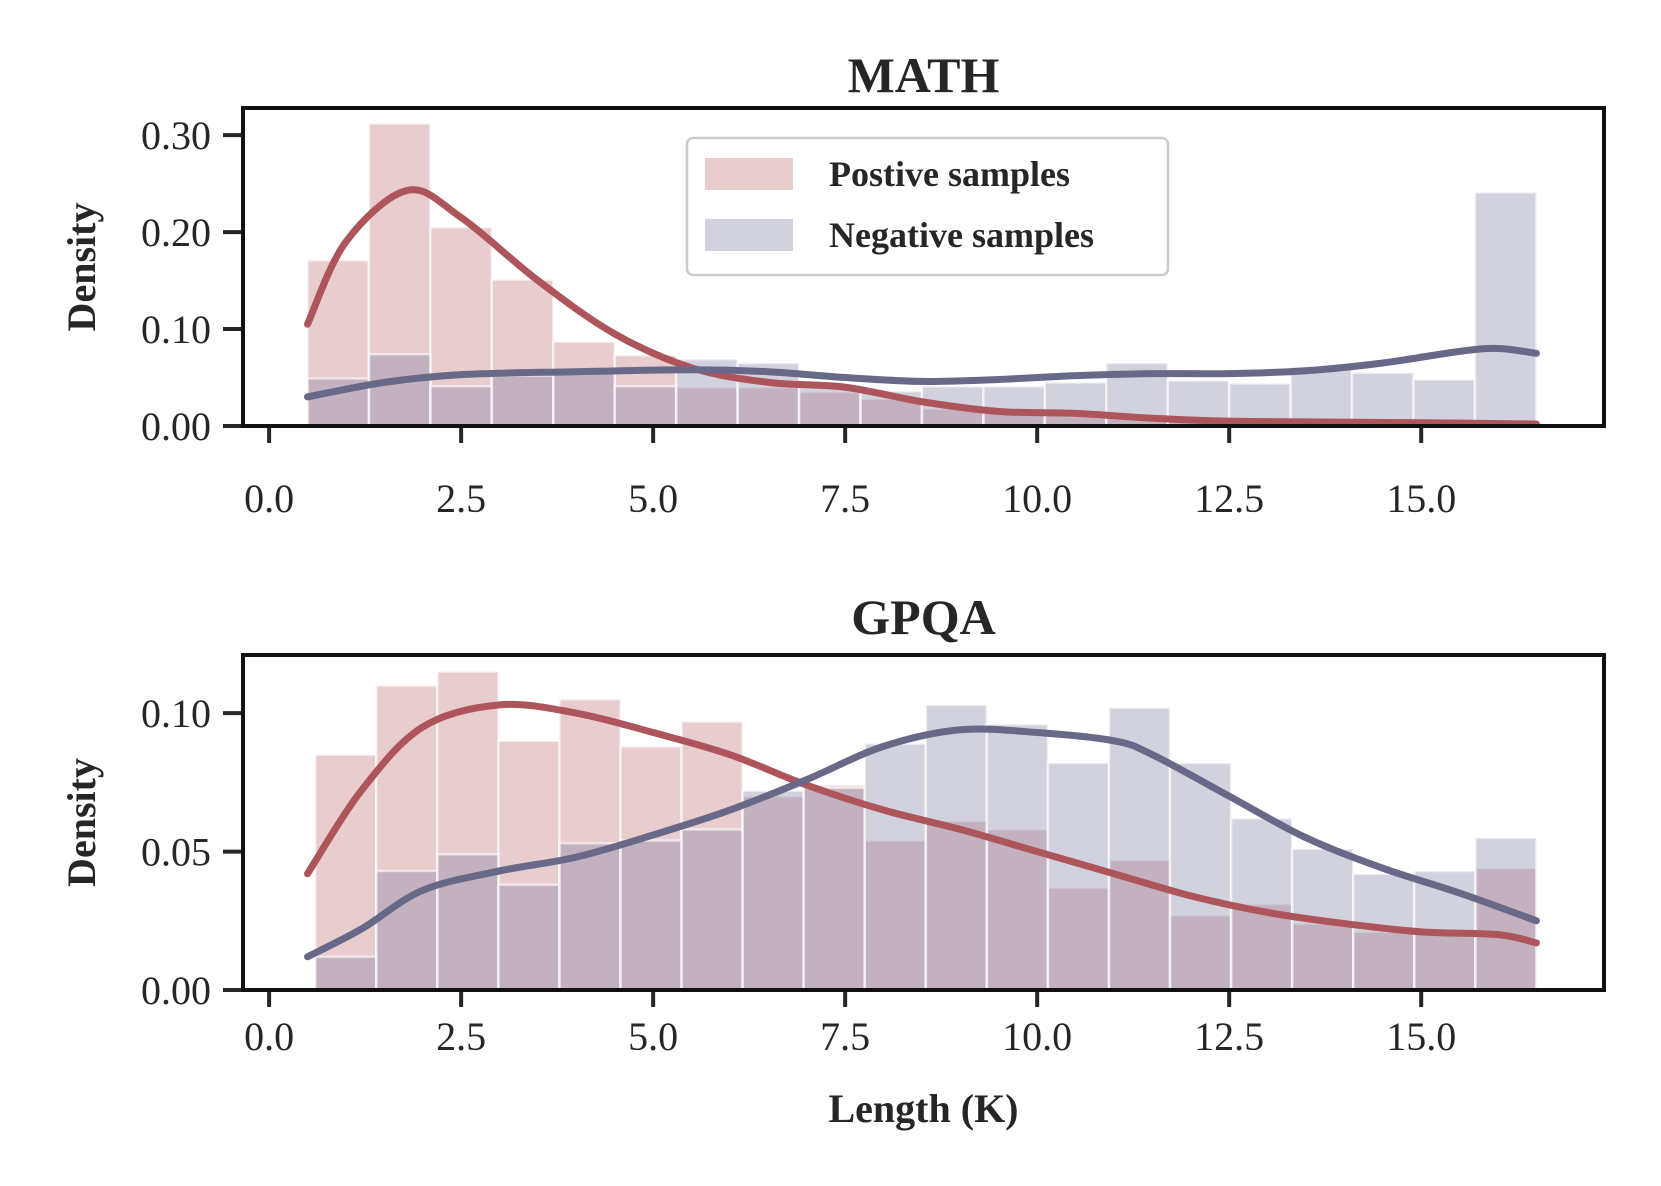  I want to click on legend-label-negative: Negative samples, so click(961, 235).